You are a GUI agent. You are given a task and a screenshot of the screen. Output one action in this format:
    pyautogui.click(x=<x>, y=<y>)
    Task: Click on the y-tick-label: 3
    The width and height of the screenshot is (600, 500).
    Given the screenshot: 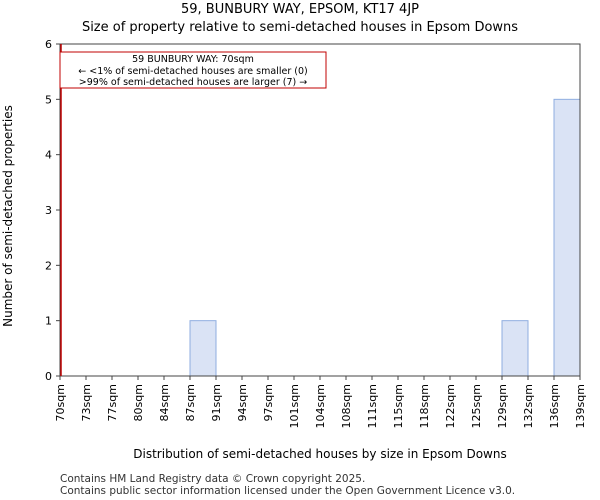 What is the action you would take?
    pyautogui.click(x=48, y=210)
    